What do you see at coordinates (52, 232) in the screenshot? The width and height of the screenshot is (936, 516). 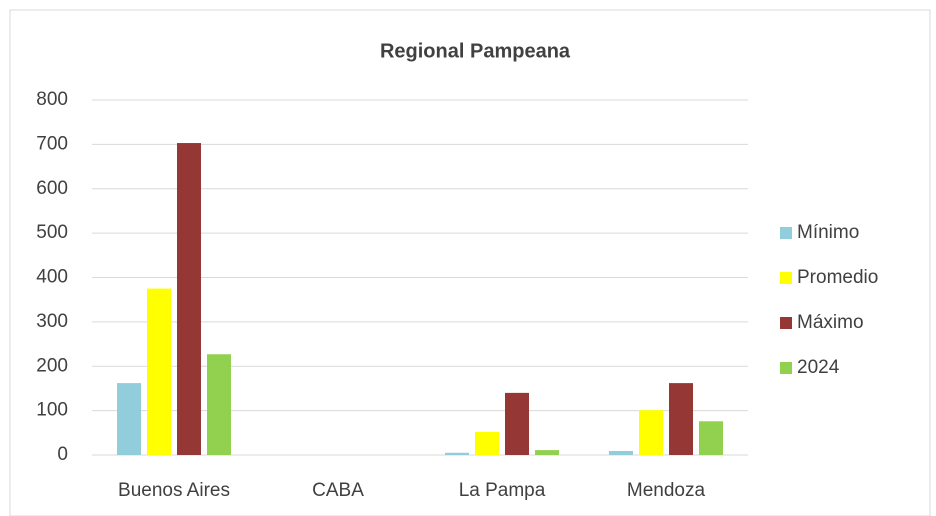 I see `y-tick-label: 500` at bounding box center [52, 232].